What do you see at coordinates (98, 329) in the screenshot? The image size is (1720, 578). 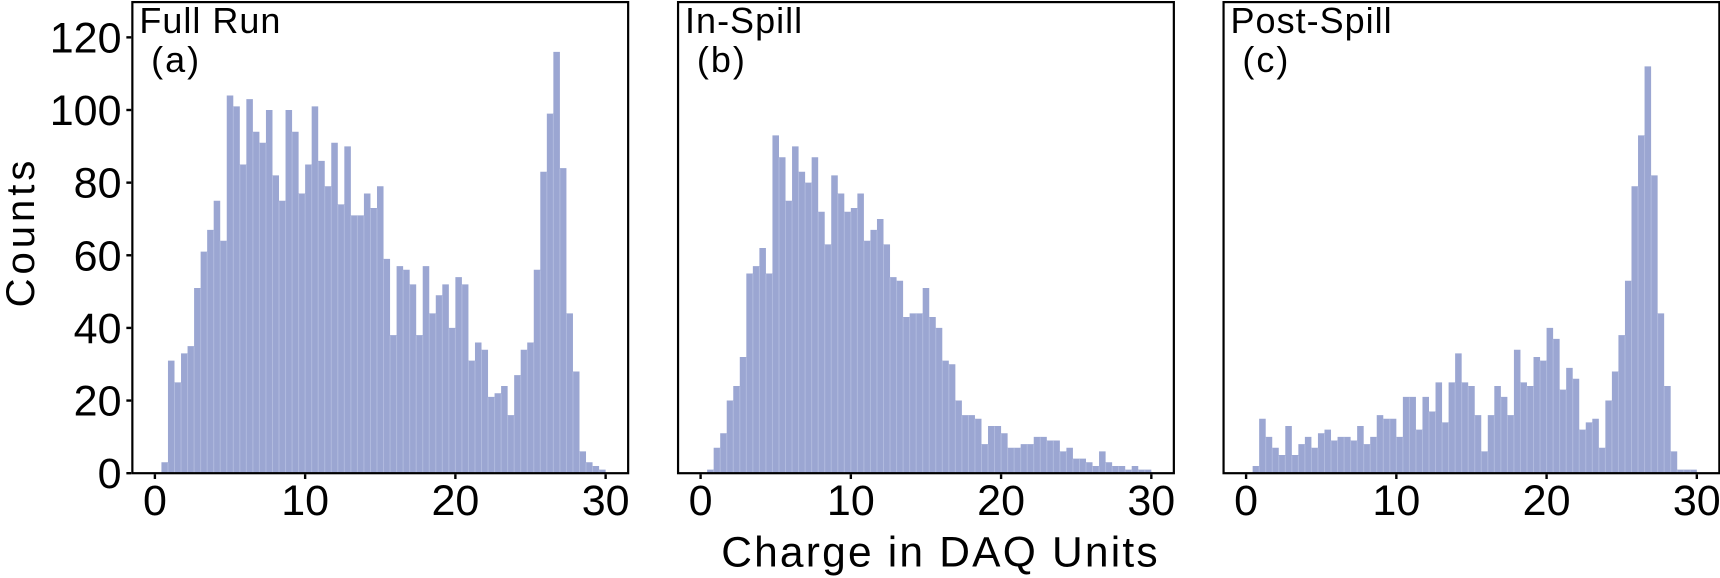 I see `svg-text: 40` at bounding box center [98, 329].